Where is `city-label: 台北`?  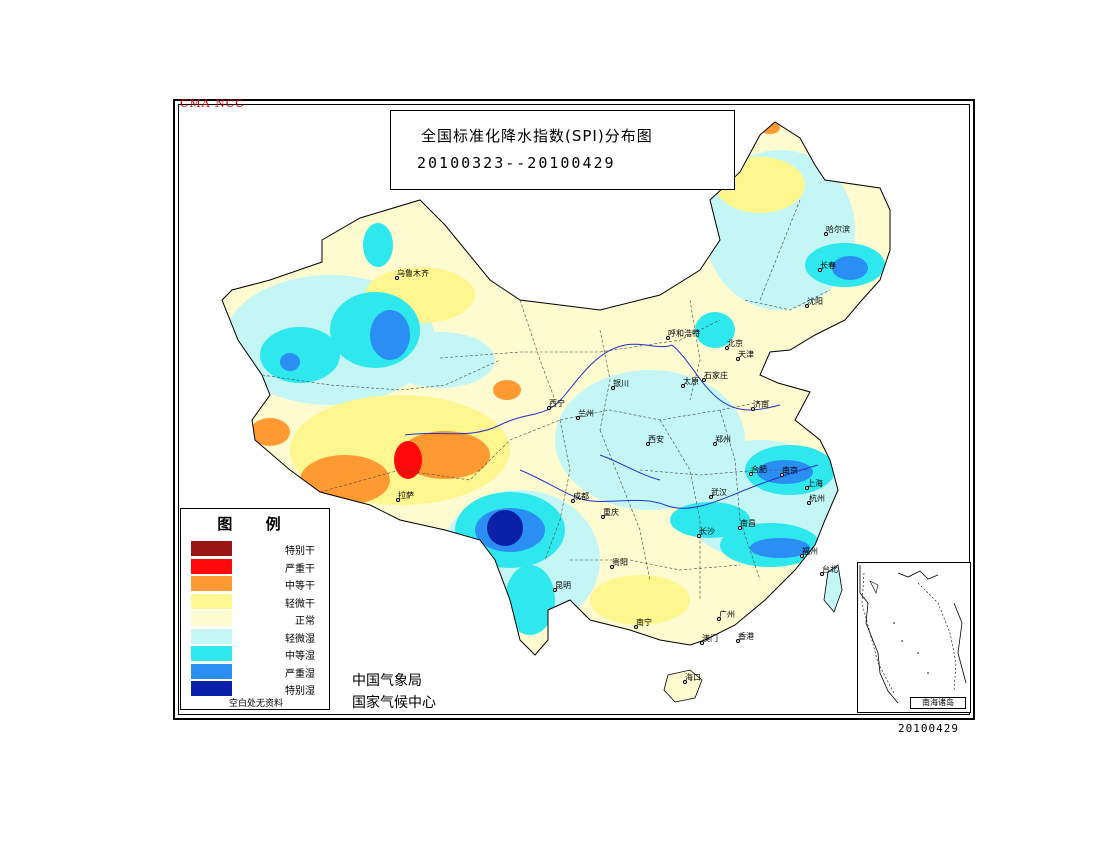 city-label: 台北 is located at coordinates (830, 569).